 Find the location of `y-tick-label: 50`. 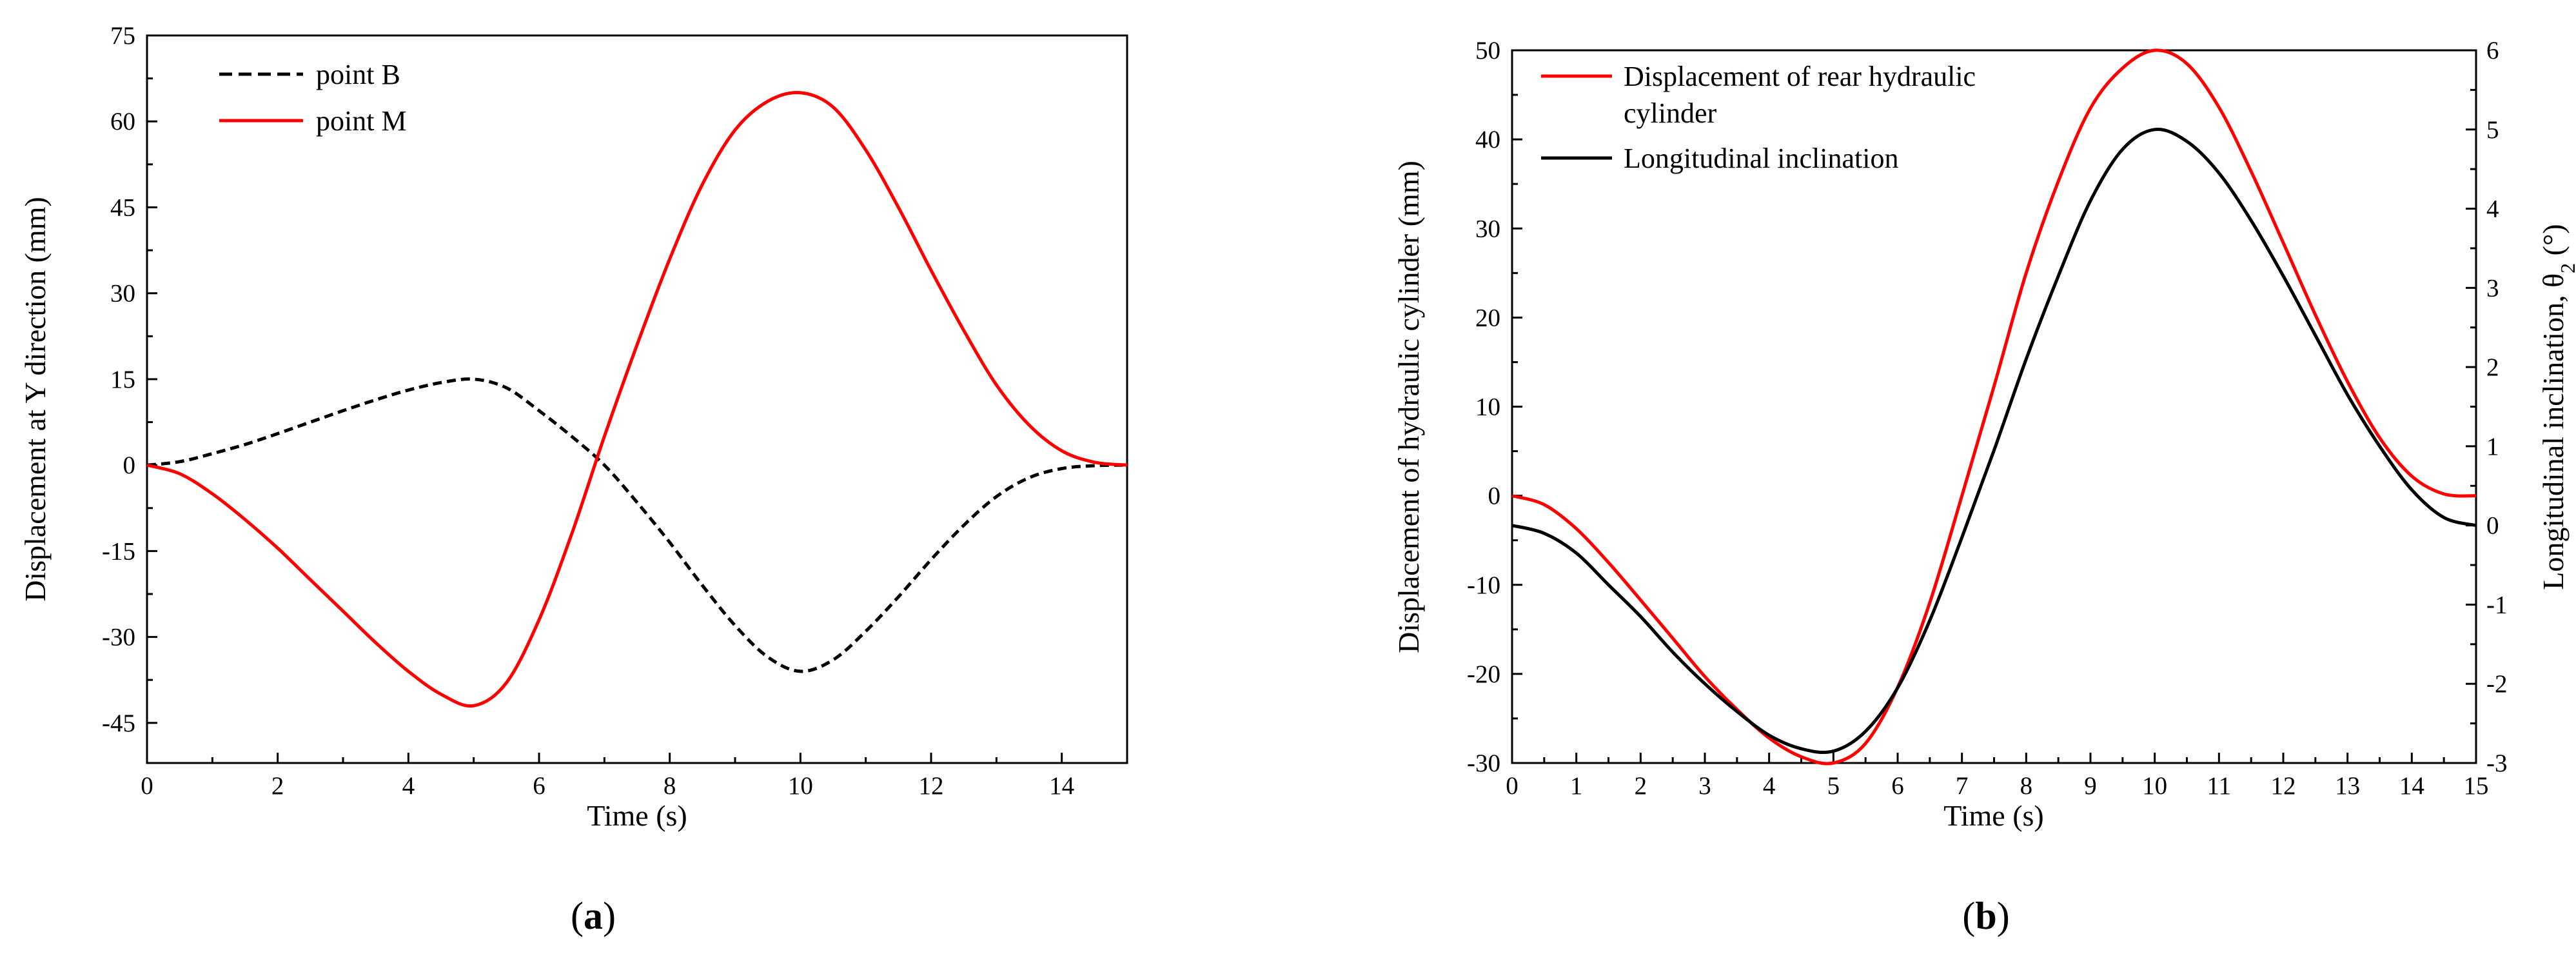

y-tick-label: 50 is located at coordinates (1487, 50).